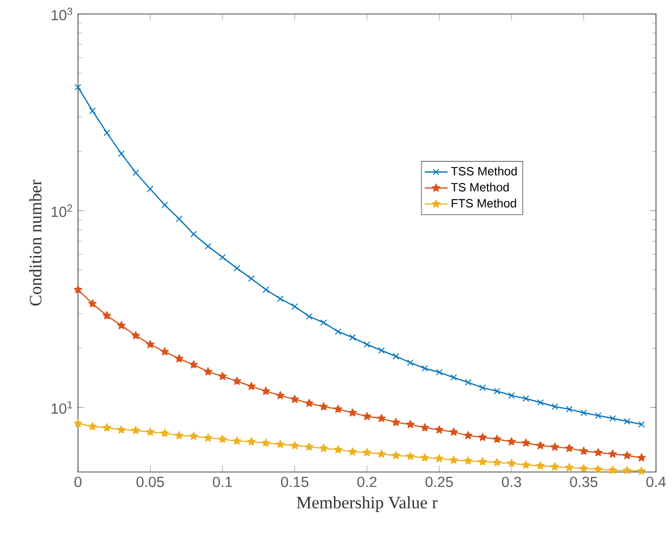 The height and width of the screenshot is (535, 672). What do you see at coordinates (62, 407) in the screenshot?
I see `y-tick-label: 10$^{1}$` at bounding box center [62, 407].